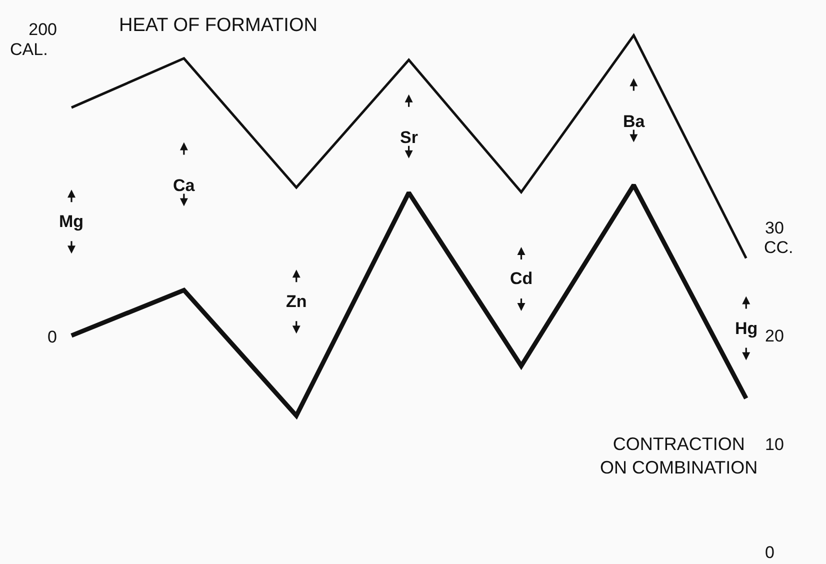 This screenshot has height=564, width=826. Describe the element at coordinates (218, 25) in the screenshot. I see `text: HEAT OF FORMATION` at that location.